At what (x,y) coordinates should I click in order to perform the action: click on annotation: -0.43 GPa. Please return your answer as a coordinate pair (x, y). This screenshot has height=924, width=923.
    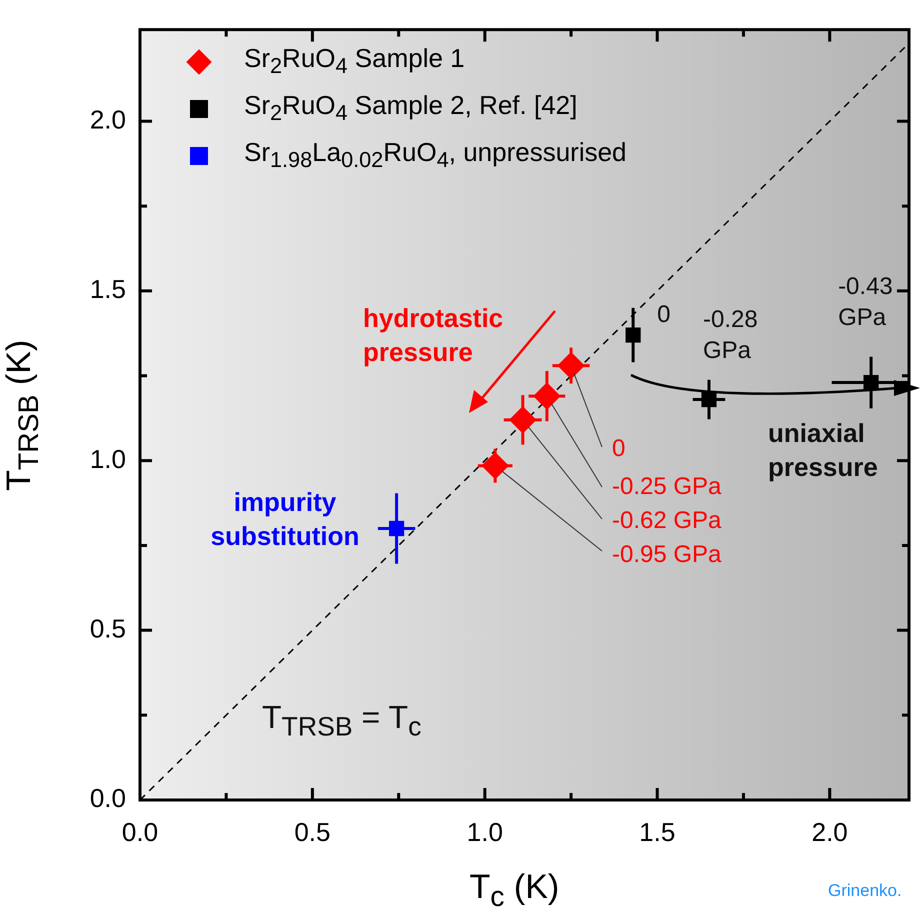
    Looking at the image, I should click on (866, 302).